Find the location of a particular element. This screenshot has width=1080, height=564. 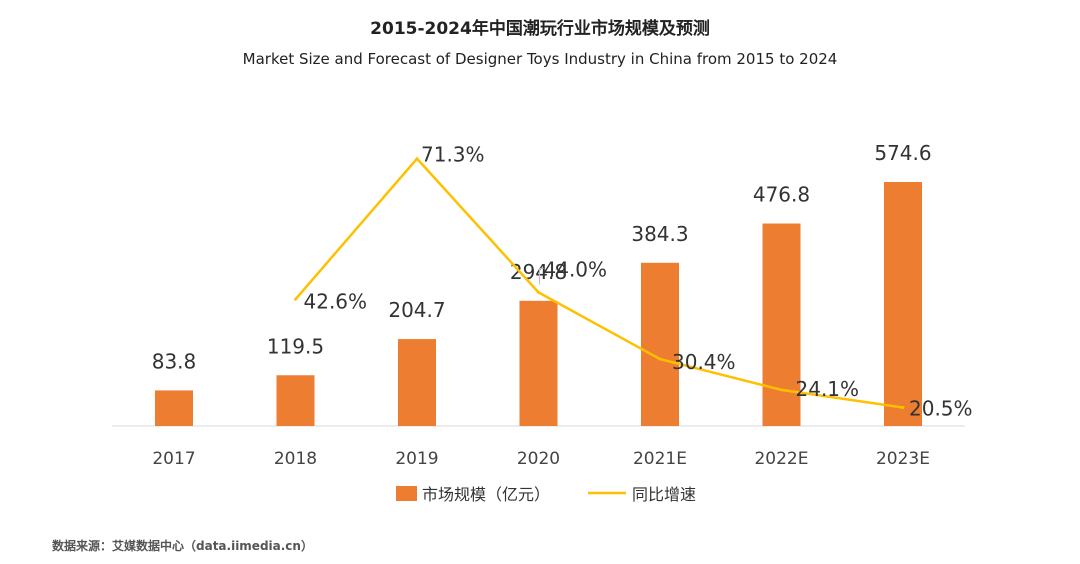

bar-2021E is located at coordinates (660, 344).